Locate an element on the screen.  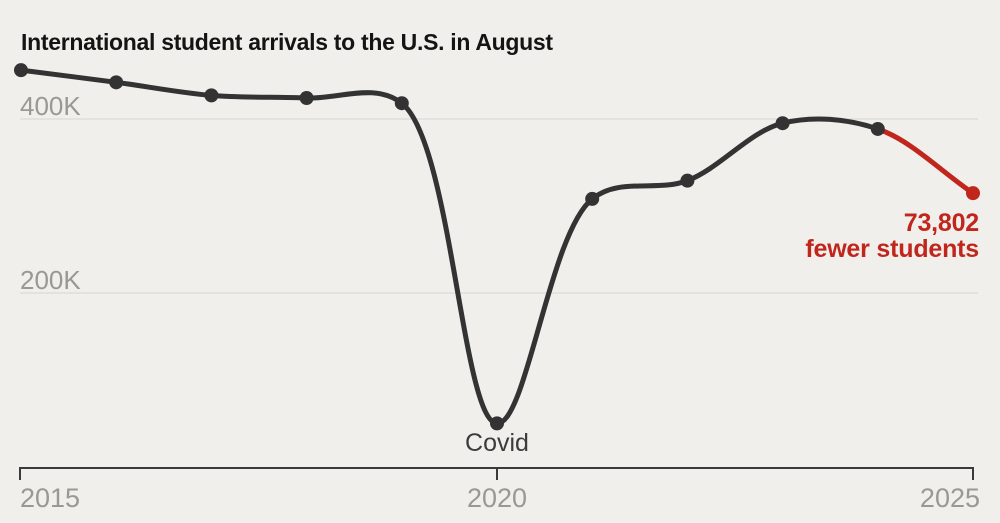
x-tick-label-2020: 2020 is located at coordinates (497, 498).